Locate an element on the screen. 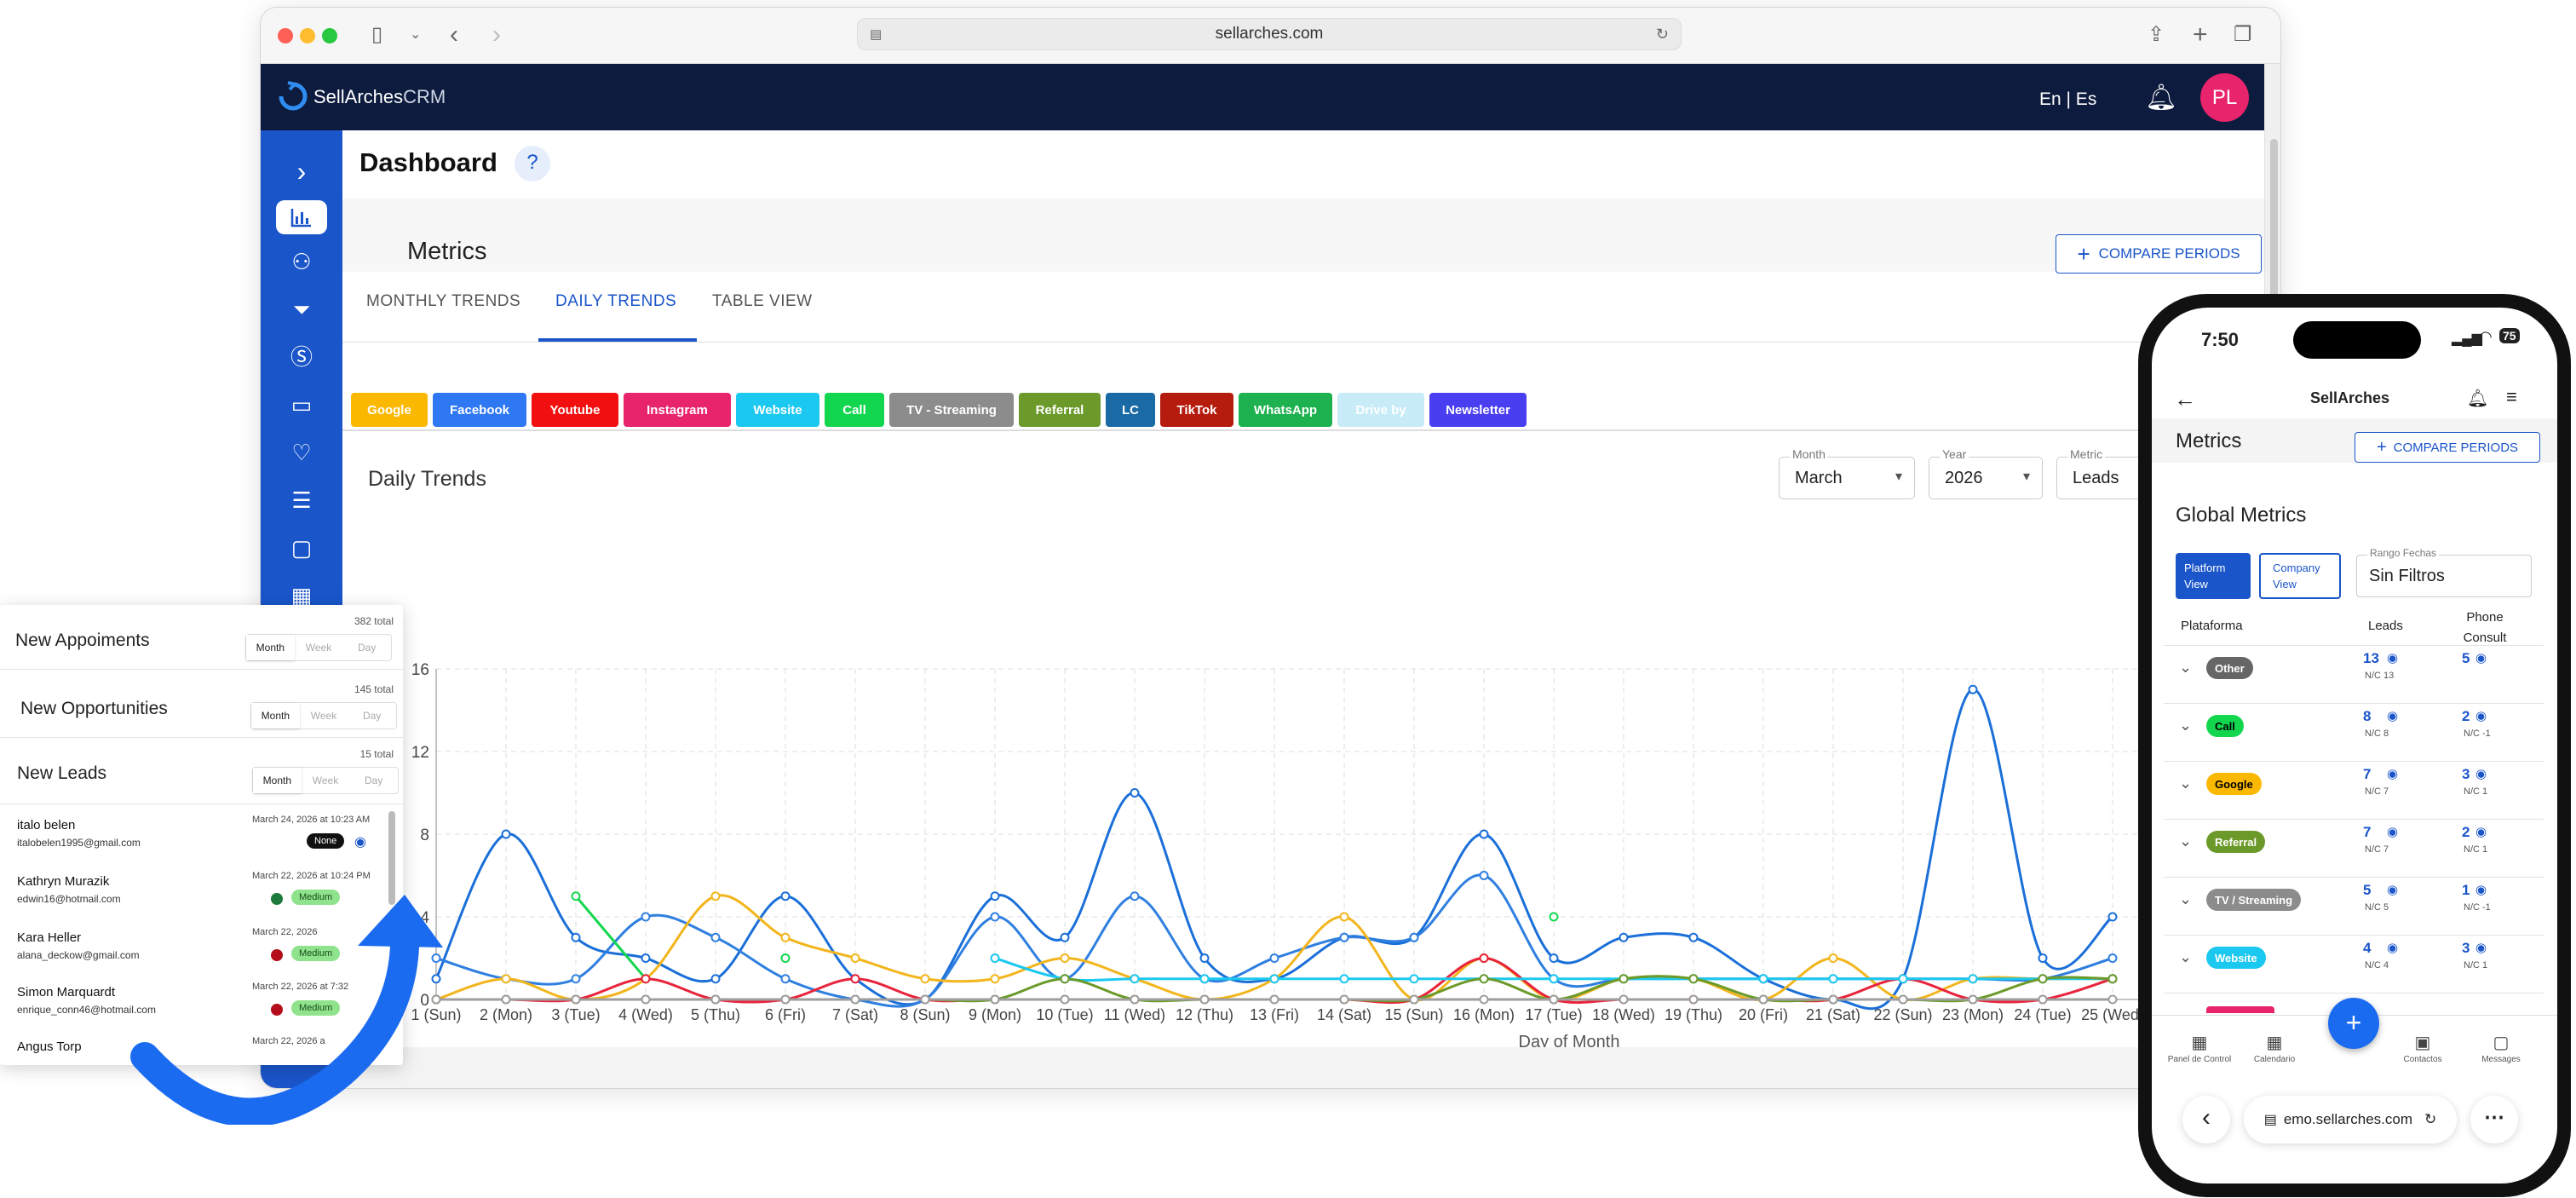 The width and height of the screenshot is (2576, 1198). sidebar-item-dashboard is located at coordinates (302, 217).